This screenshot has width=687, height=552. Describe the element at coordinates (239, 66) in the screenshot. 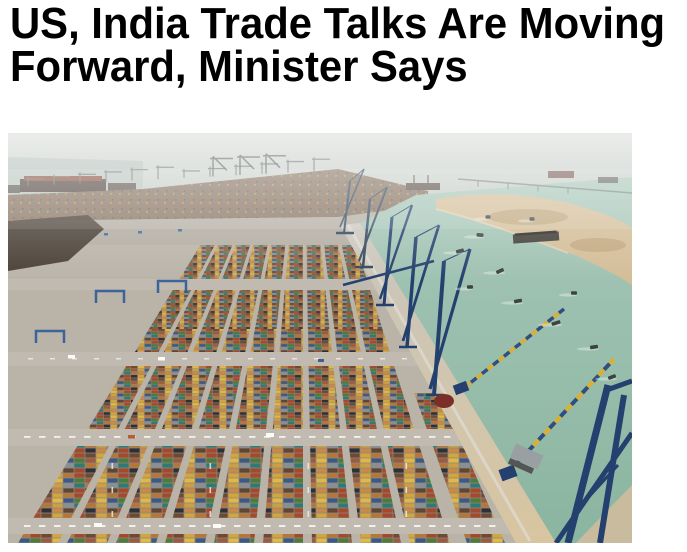

I see `headline-line-2: Forward, Minister Says` at that location.